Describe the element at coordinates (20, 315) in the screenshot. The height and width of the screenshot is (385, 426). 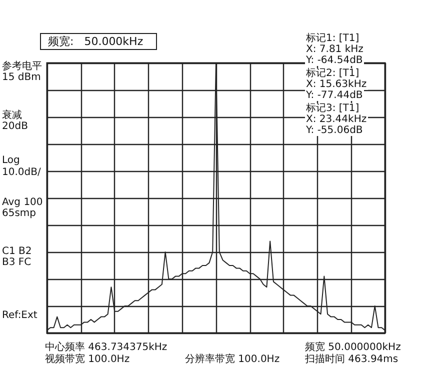
I see `text: Ref:Ext` at that location.